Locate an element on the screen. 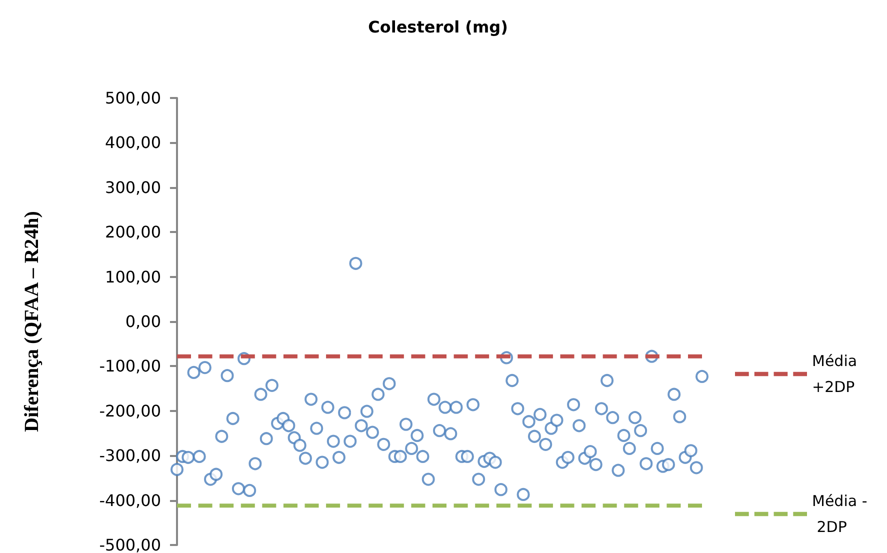 The height and width of the screenshot is (553, 887). y-tick-label: -400,00 is located at coordinates (130, 500).